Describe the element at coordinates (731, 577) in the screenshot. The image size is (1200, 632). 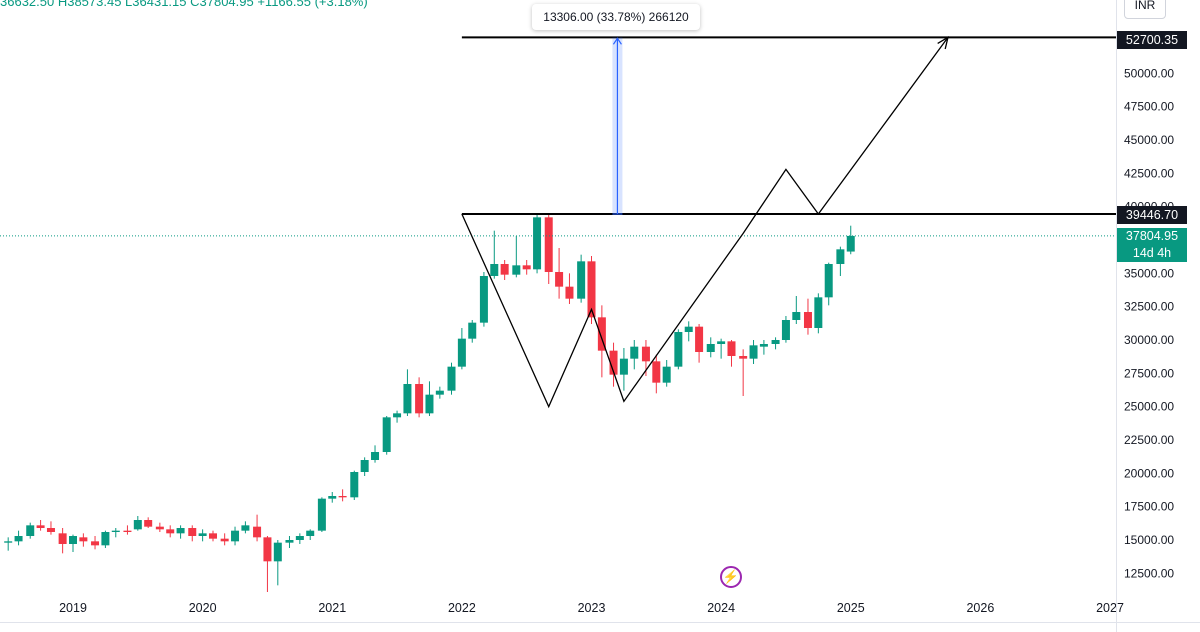
I see `tradingview-logo-icon: ⚡` at that location.